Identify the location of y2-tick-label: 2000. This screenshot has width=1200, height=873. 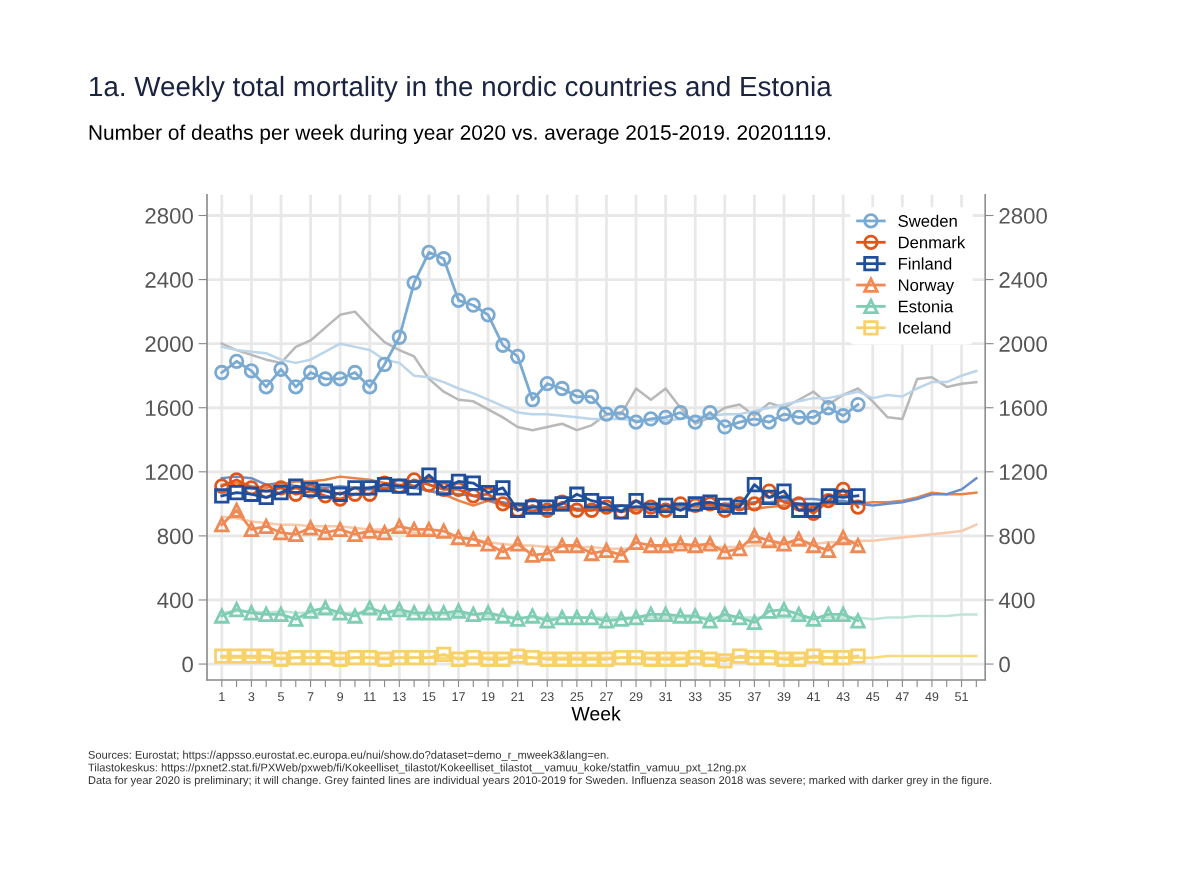
(1023, 344).